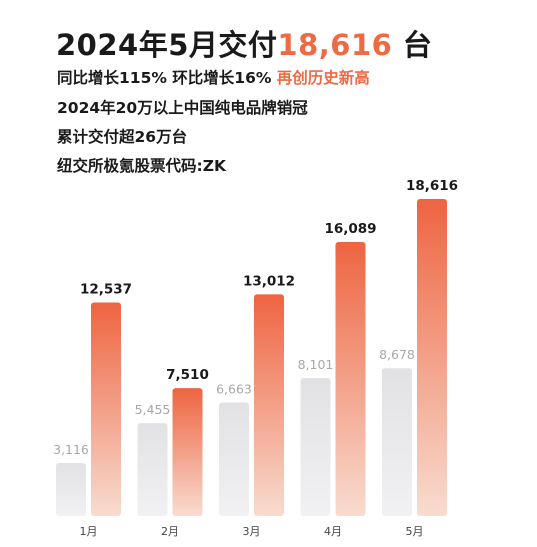  What do you see at coordinates (234, 389) in the screenshot?
I see `data-label-grey-3: 6,663` at bounding box center [234, 389].